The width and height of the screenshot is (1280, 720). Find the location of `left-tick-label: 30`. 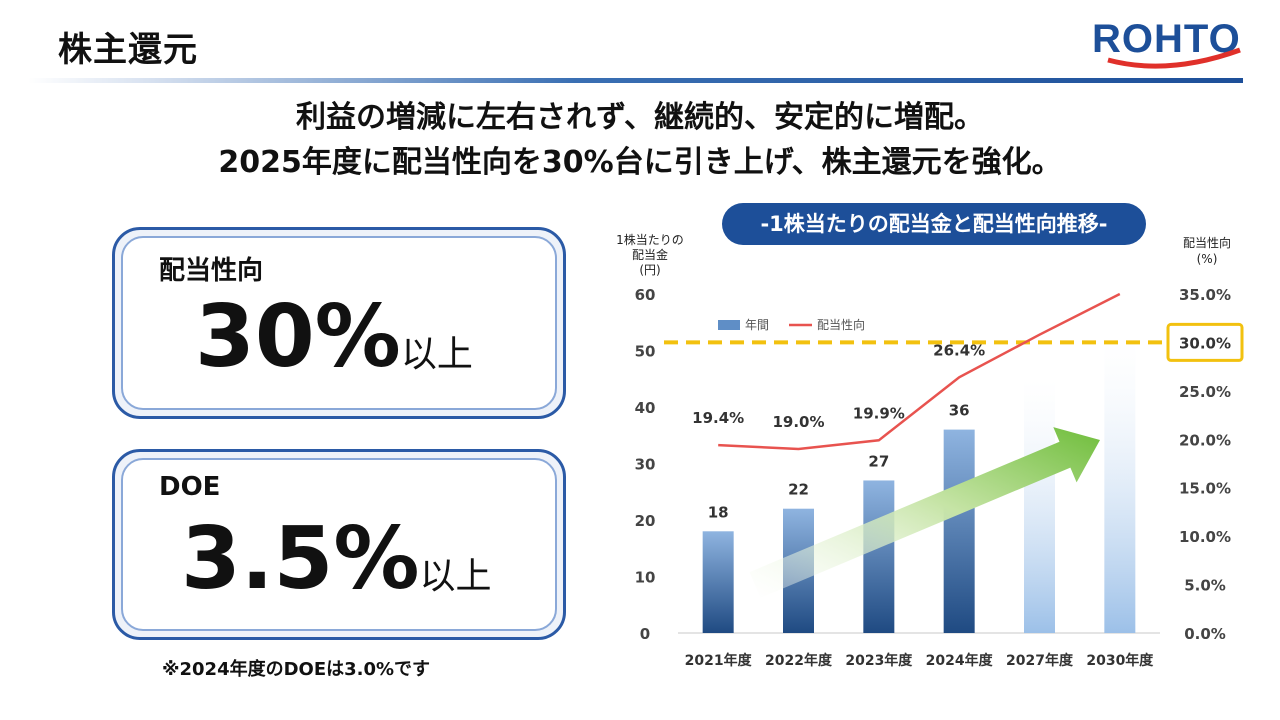

left-tick-label: 30 is located at coordinates (645, 465).